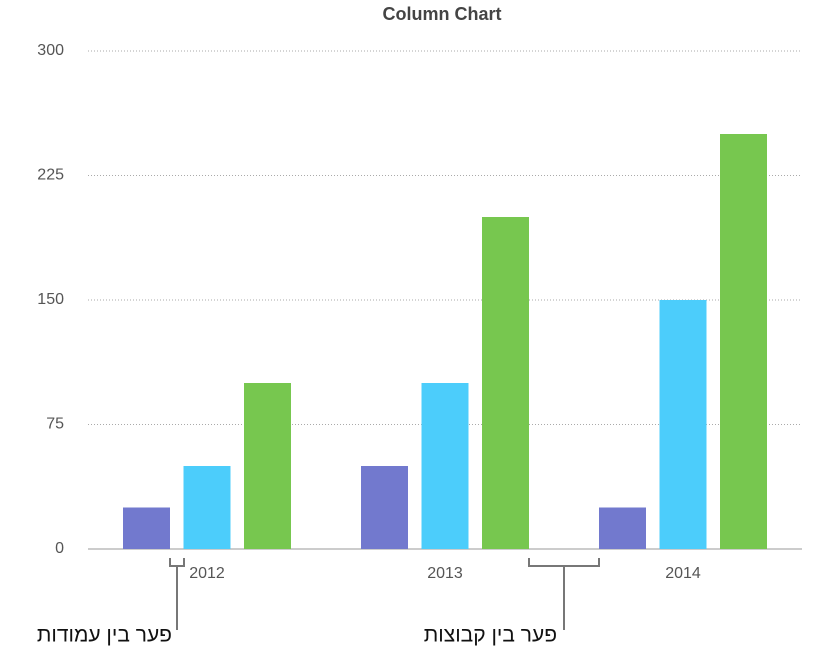 This screenshot has height=657, width=814. What do you see at coordinates (50, 175) in the screenshot?
I see `y-tick-label: 225` at bounding box center [50, 175].